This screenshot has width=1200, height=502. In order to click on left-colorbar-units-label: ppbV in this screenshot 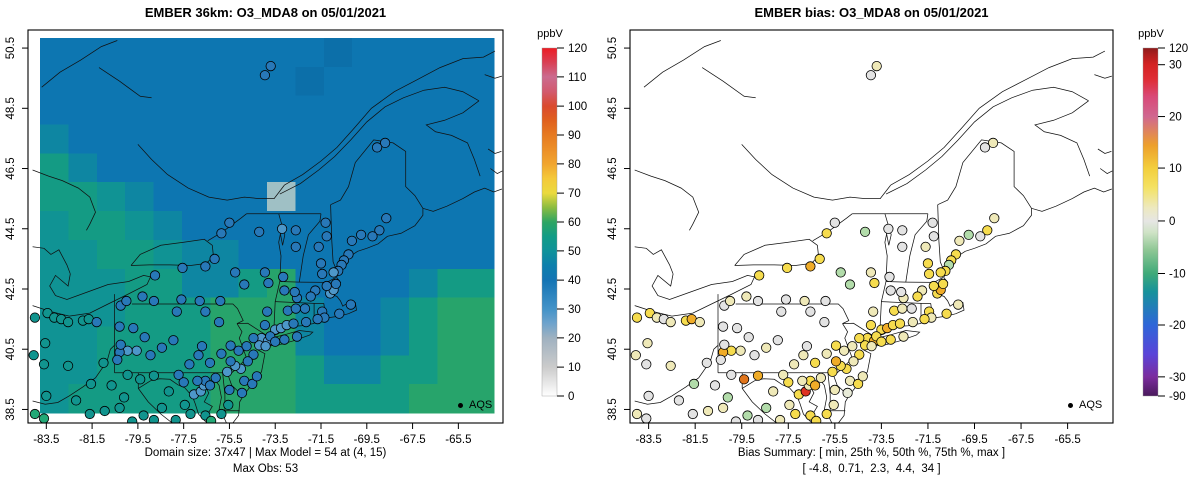, I will do `click(550, 34)`.